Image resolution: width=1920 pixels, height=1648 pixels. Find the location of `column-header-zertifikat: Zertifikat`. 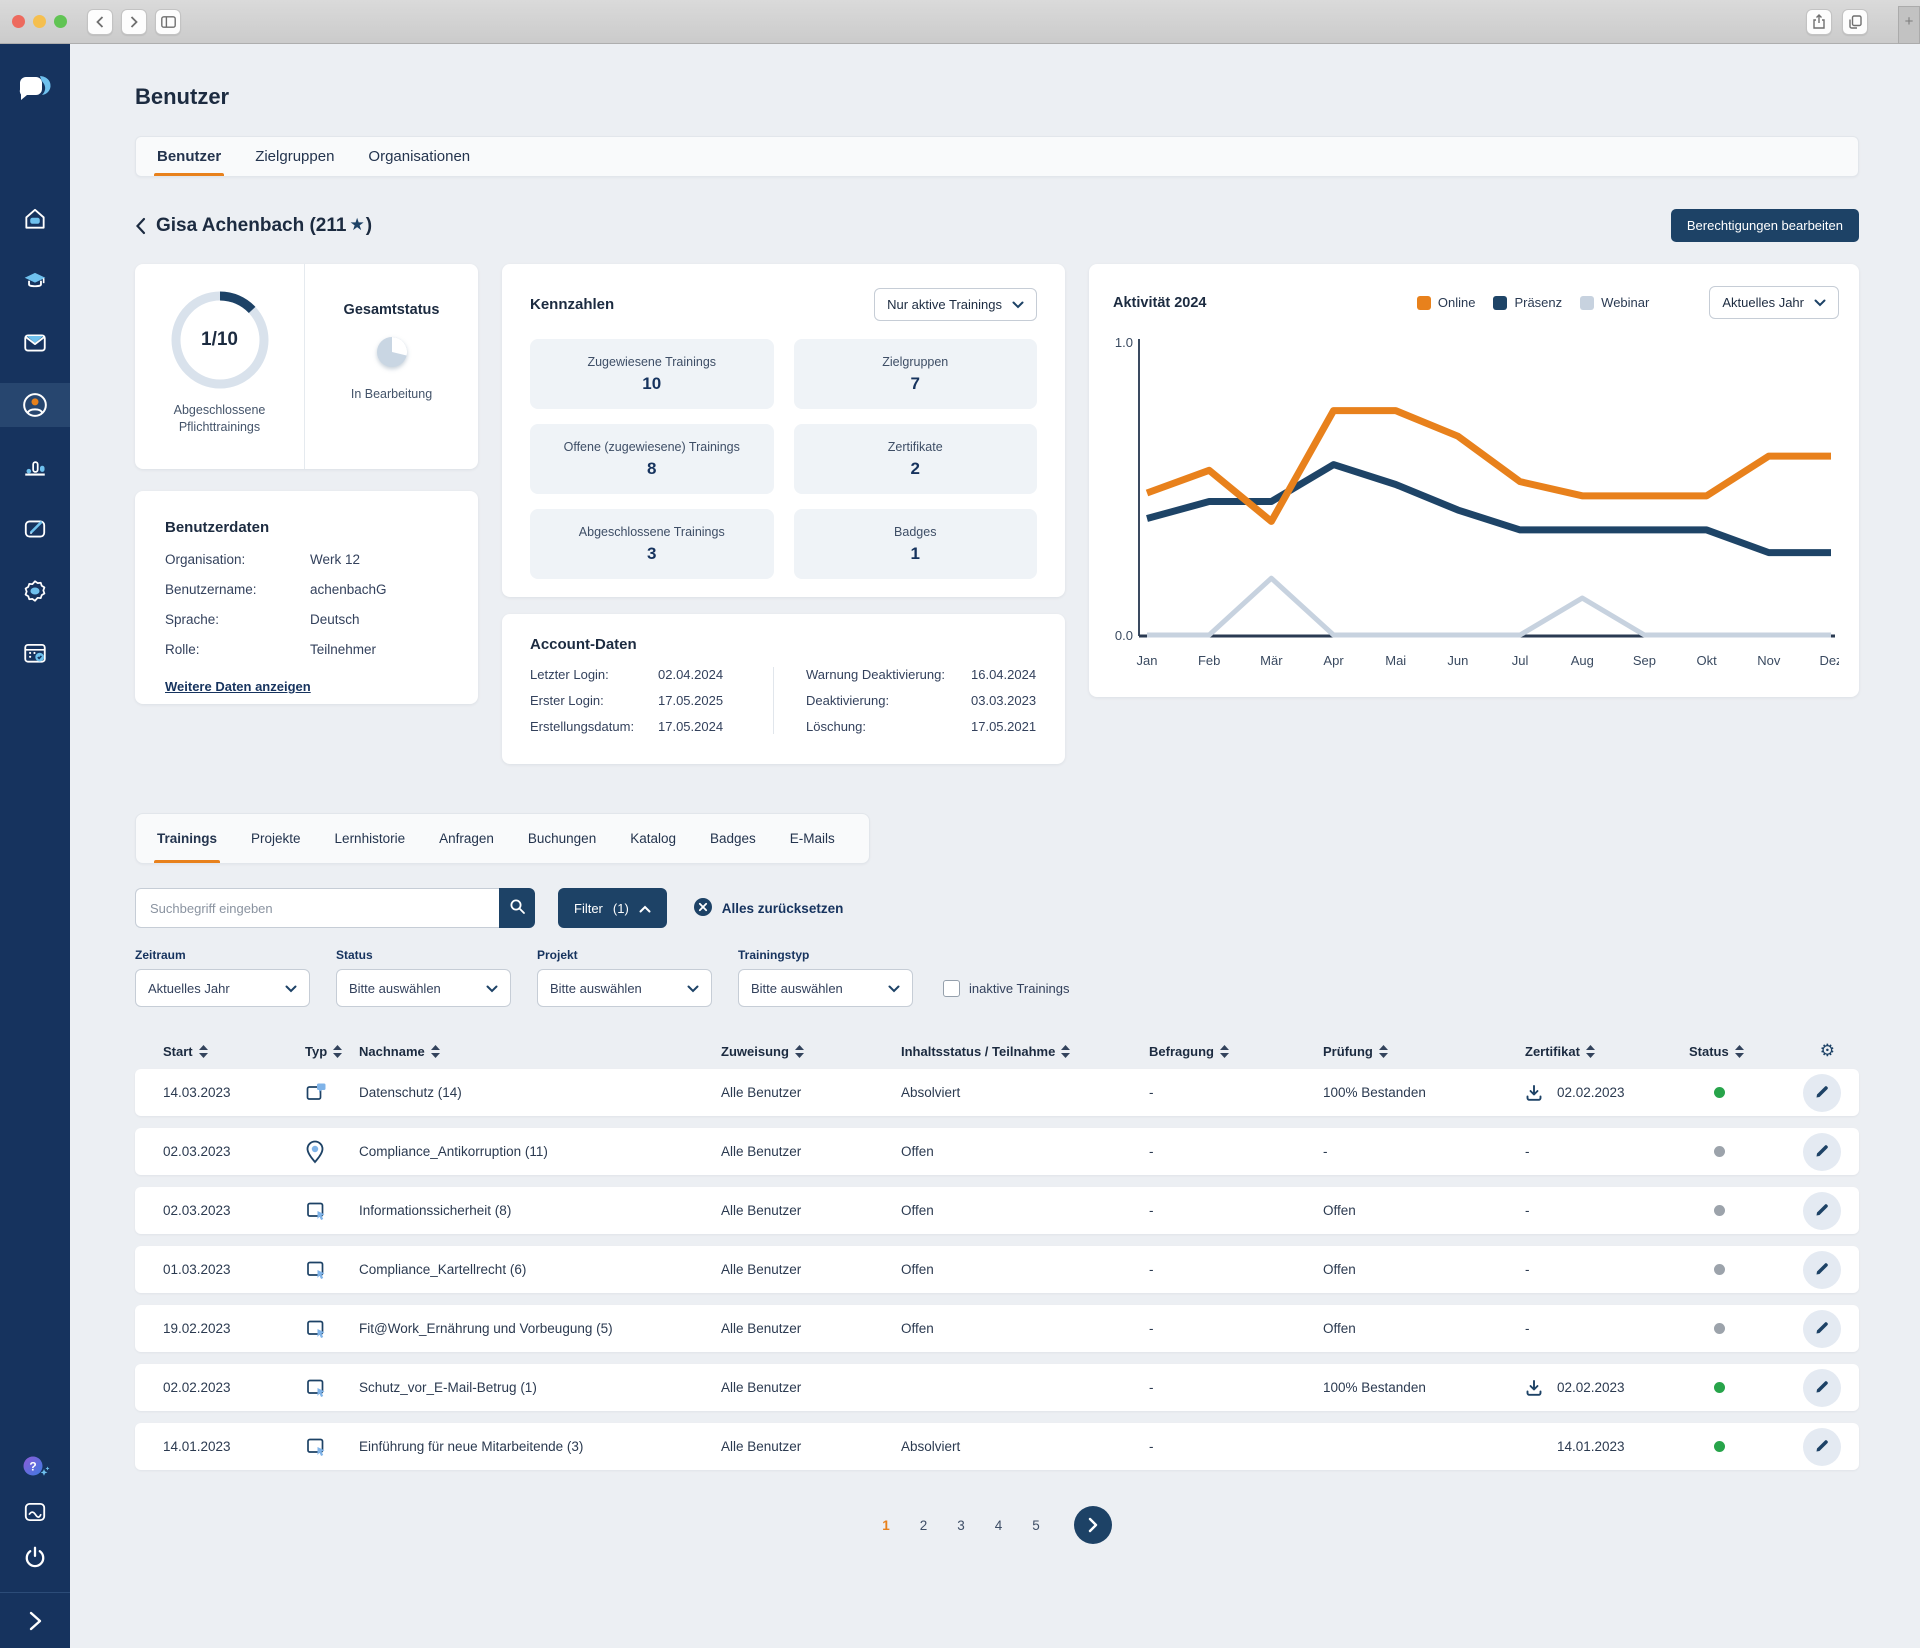

column-header-zertifikat: Zertifikat is located at coordinates (1607, 1051).